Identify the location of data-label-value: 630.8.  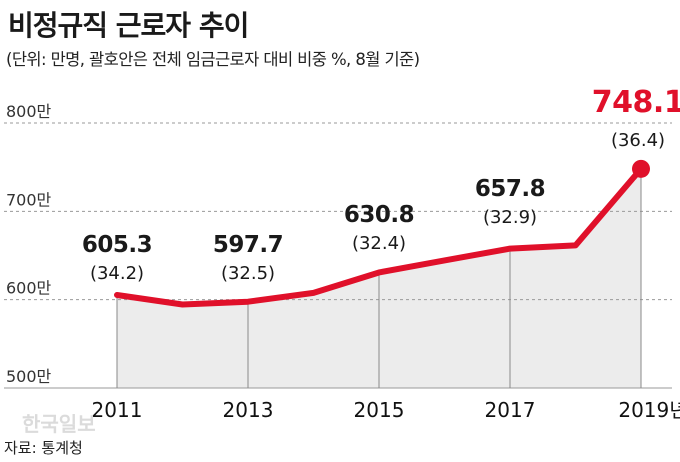
(379, 215).